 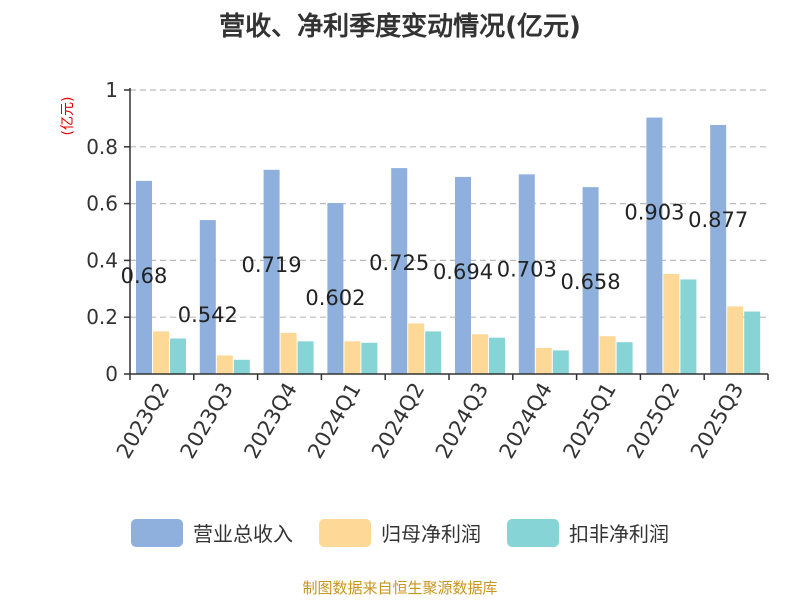 I want to click on y-tick-label: 0, so click(x=111, y=374).